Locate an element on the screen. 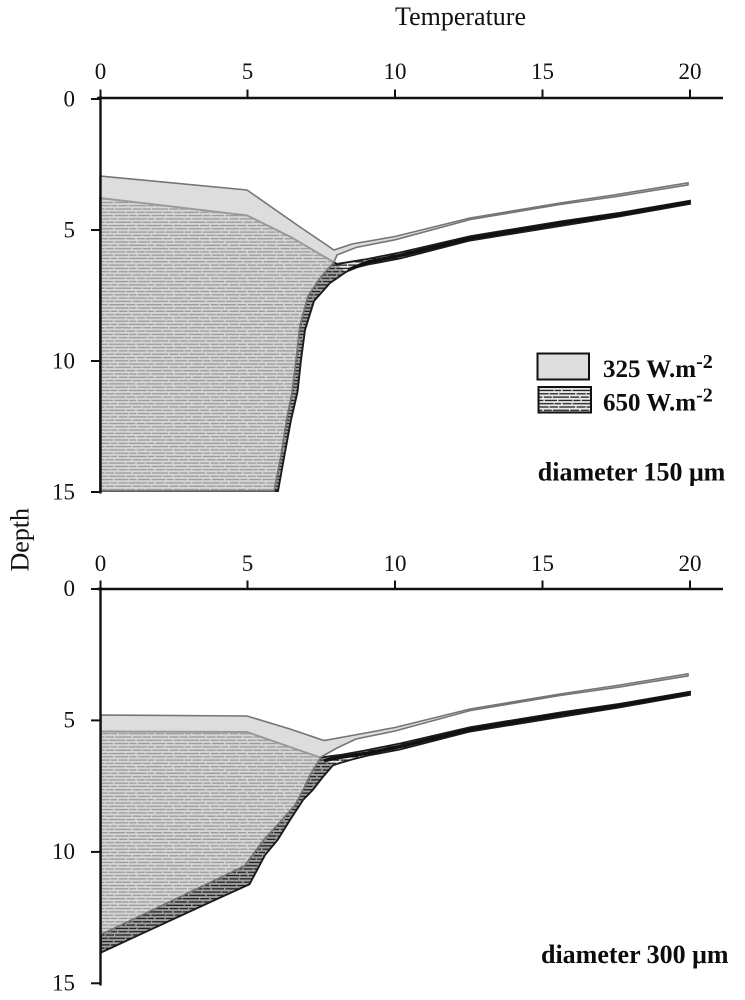 The image size is (745, 1000). svg-text: 325 W.m-2 is located at coordinates (658, 367).